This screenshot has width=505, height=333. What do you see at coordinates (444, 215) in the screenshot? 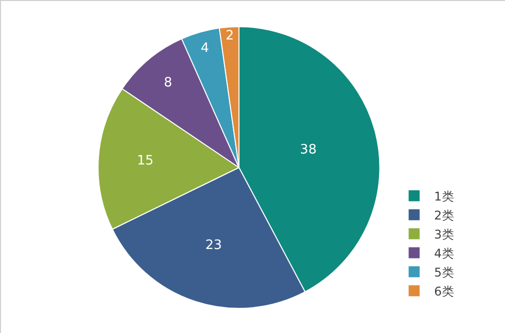
I see `legend-label: 2类` at bounding box center [444, 215].